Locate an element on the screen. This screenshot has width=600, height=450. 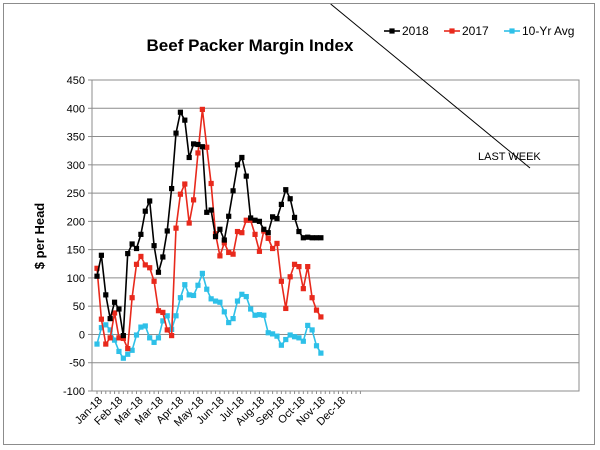
annotation-arrow is located at coordinates (430, 86).